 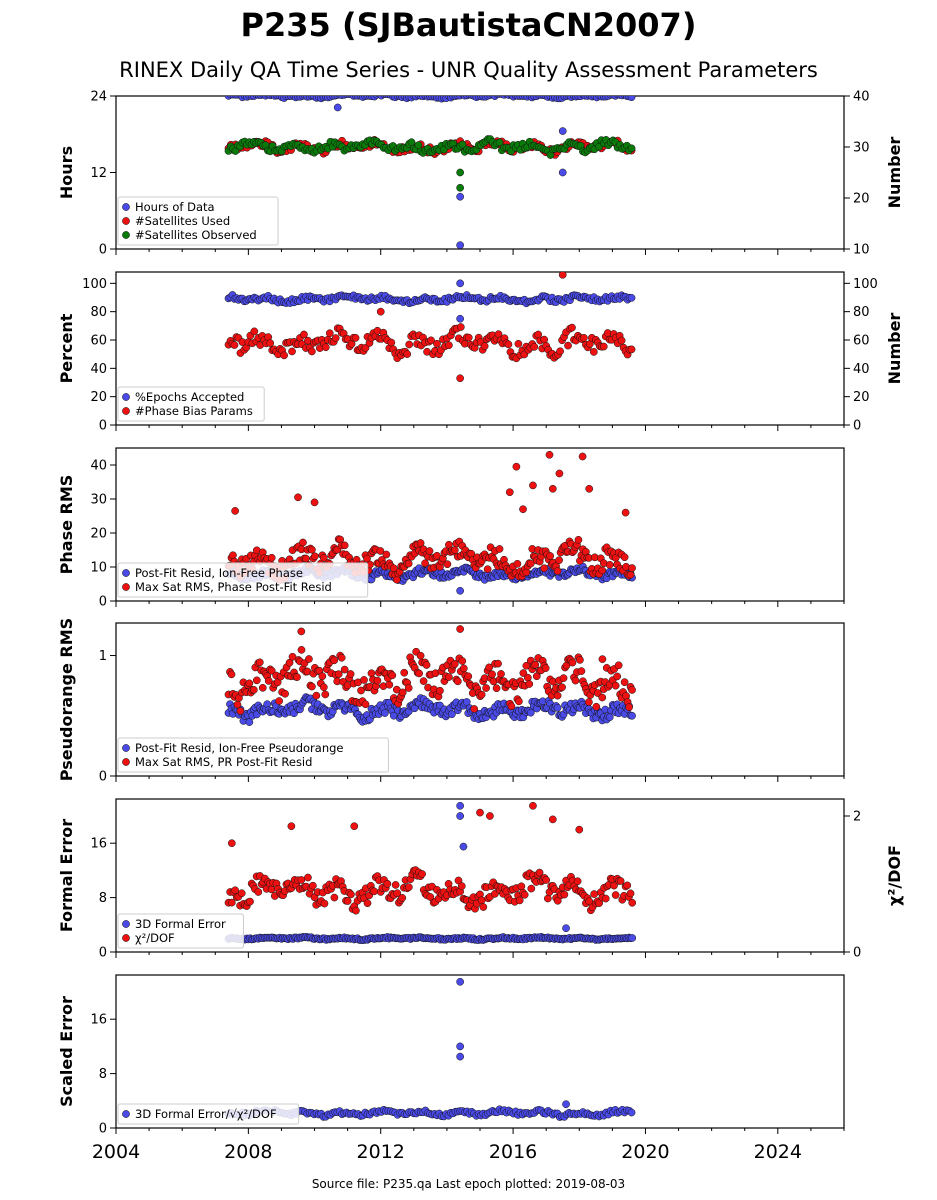 I want to click on y2-tick-label: 10, so click(x=861, y=250).